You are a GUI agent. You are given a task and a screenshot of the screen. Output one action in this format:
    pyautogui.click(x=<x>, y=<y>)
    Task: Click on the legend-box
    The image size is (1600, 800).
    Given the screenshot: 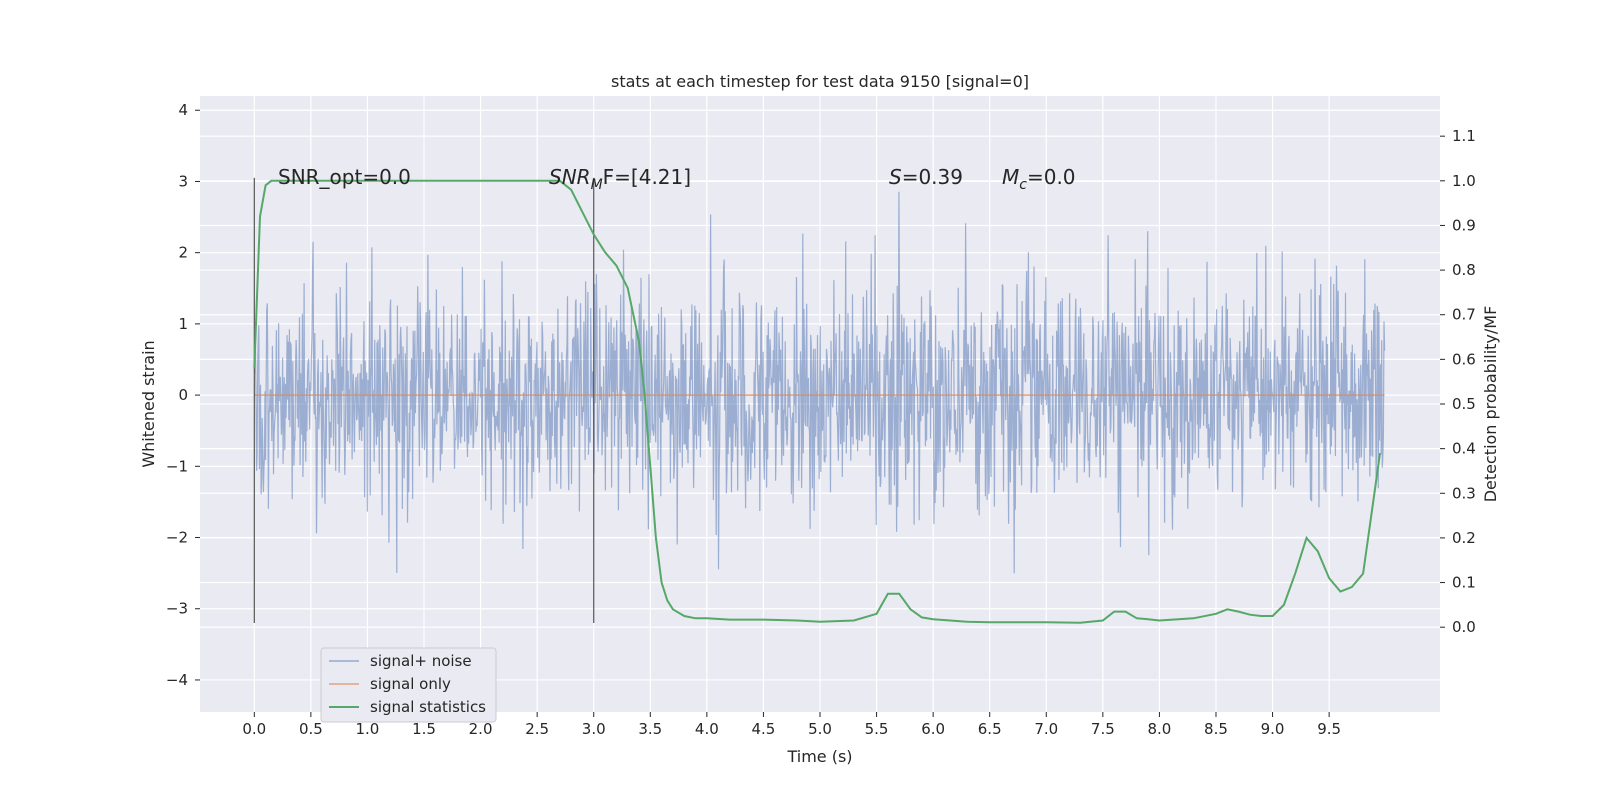 What is the action you would take?
    pyautogui.click(x=408, y=685)
    